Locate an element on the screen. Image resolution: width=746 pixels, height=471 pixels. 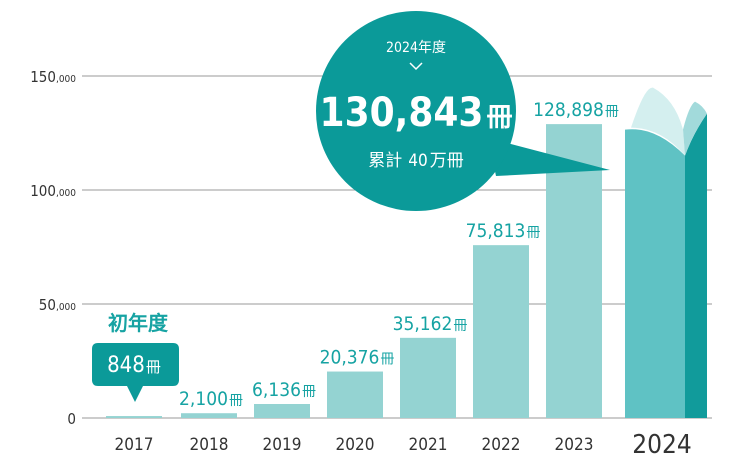
category-label-2018: 2018 is located at coordinates (209, 445).